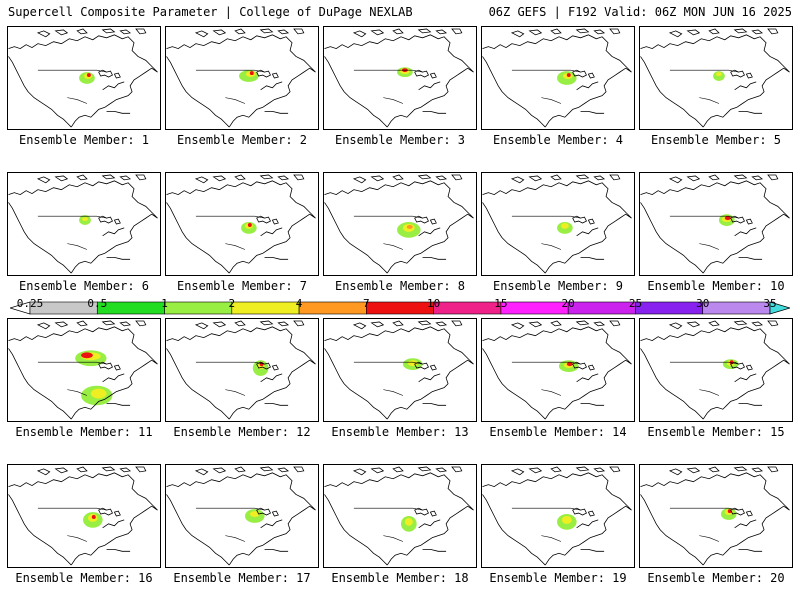  Describe the element at coordinates (299, 303) in the screenshot. I see `colorbar-tick-label: 4` at that location.